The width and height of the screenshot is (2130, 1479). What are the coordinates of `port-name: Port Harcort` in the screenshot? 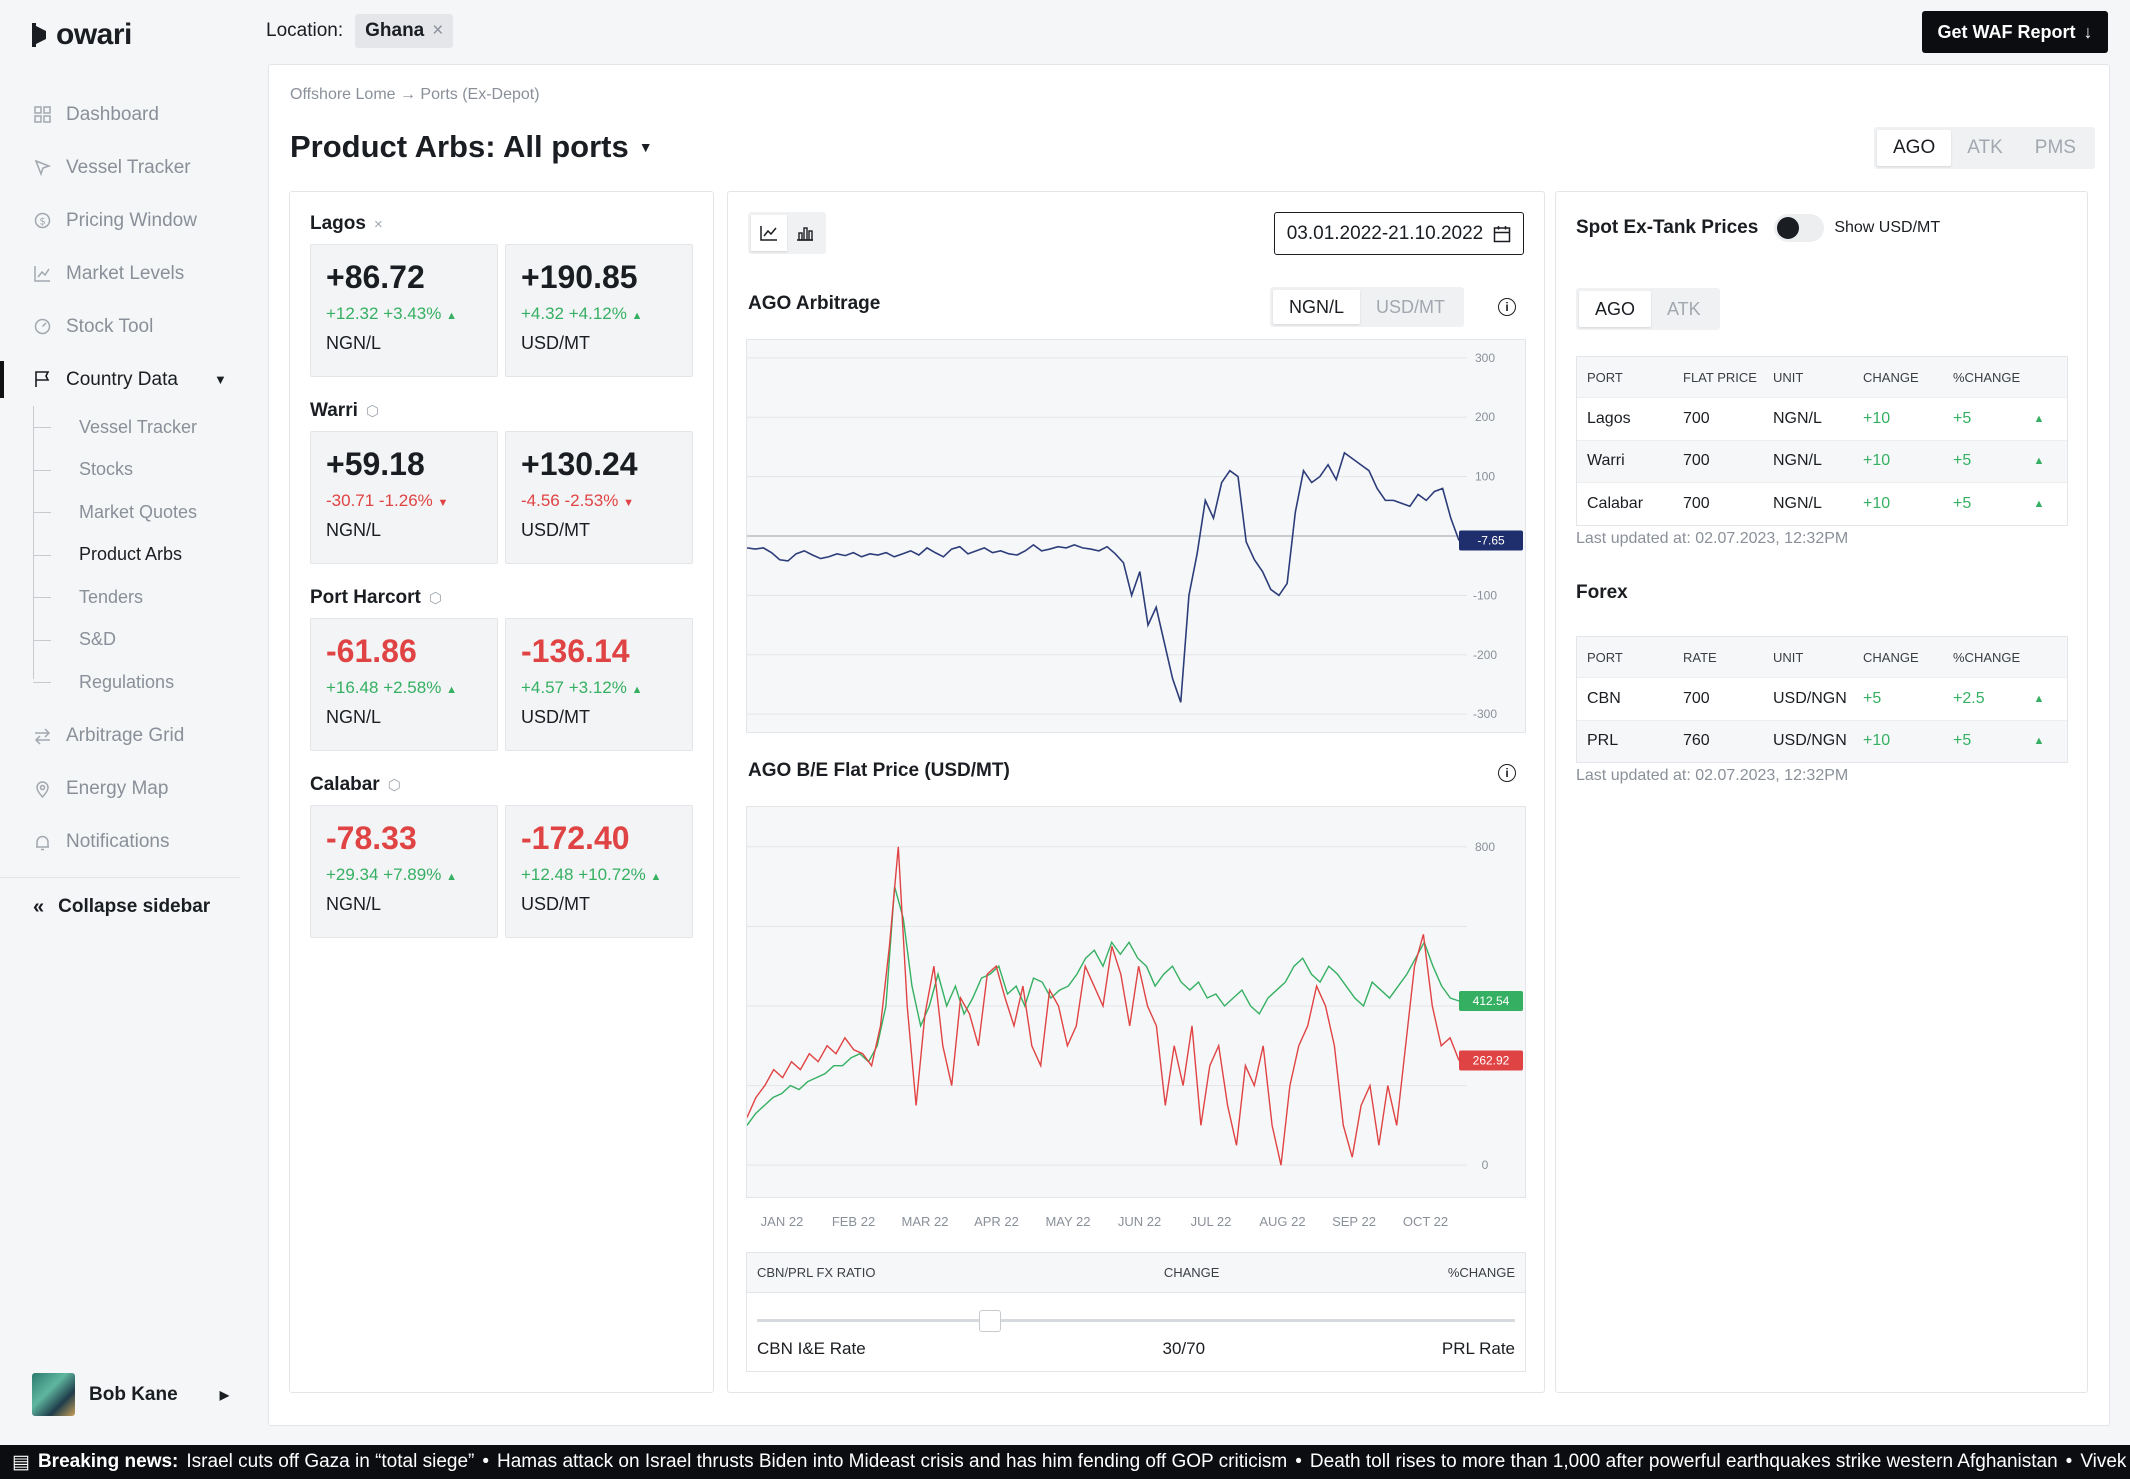 It's located at (365, 597).